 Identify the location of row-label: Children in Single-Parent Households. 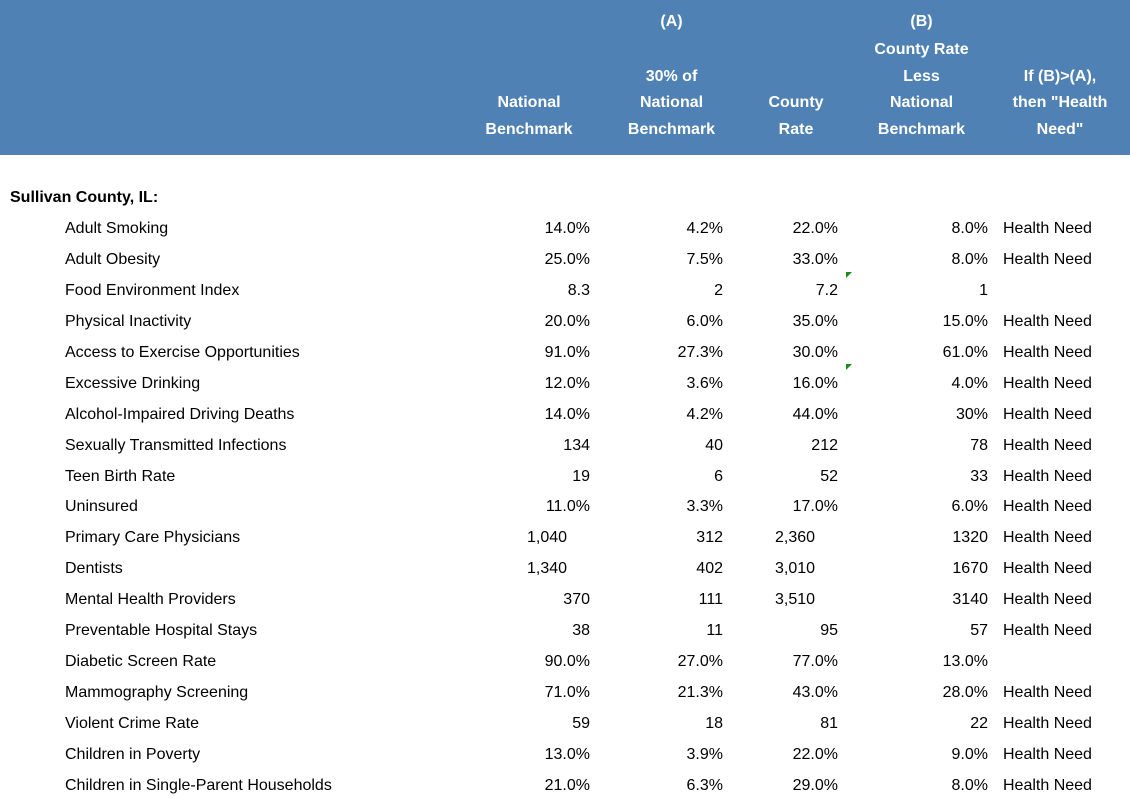
(198, 785).